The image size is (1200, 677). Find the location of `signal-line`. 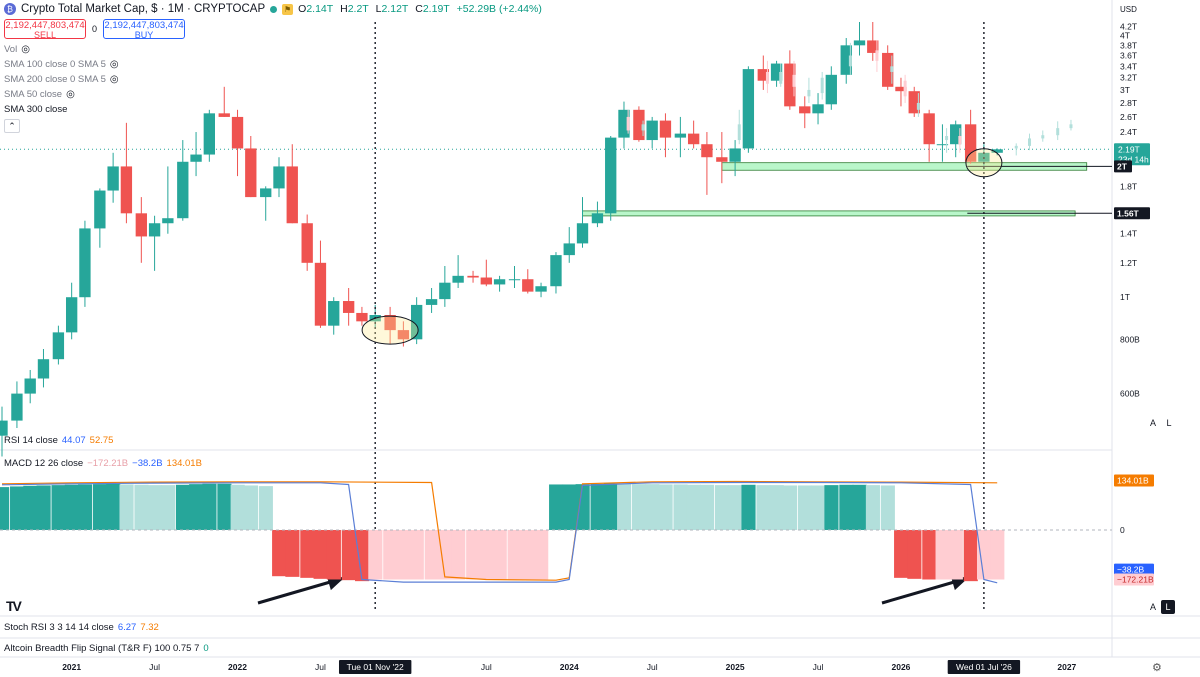

signal-line is located at coordinates (499, 530).